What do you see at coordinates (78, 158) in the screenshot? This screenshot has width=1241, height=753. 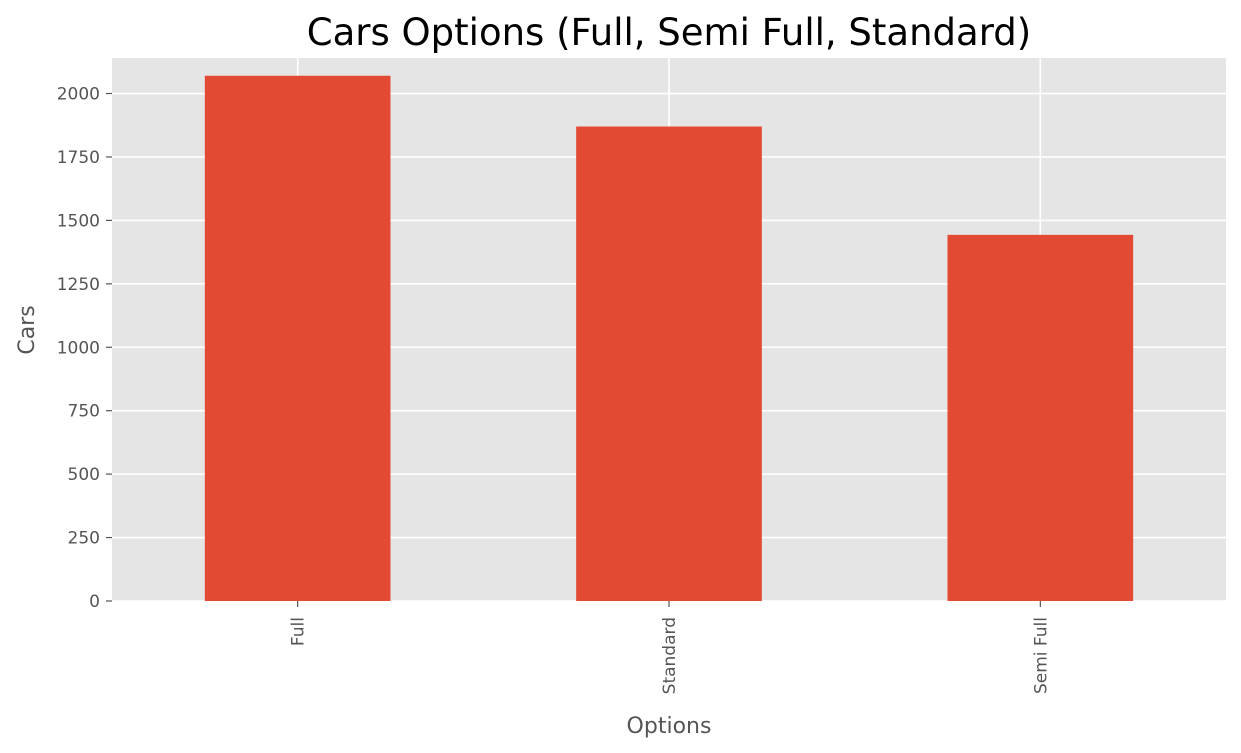 I see `y-tick-label: 1750` at bounding box center [78, 158].